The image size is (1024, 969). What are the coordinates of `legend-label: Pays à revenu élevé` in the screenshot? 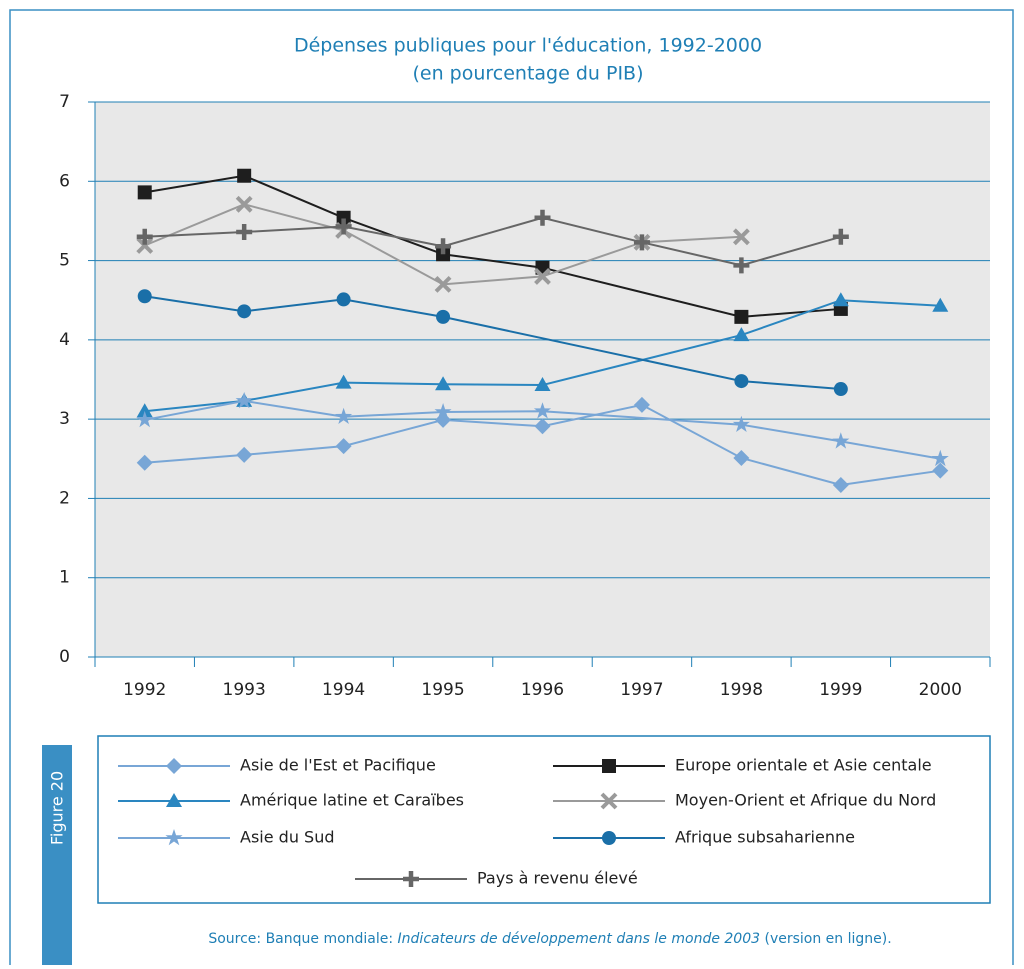 It's located at (557, 878).